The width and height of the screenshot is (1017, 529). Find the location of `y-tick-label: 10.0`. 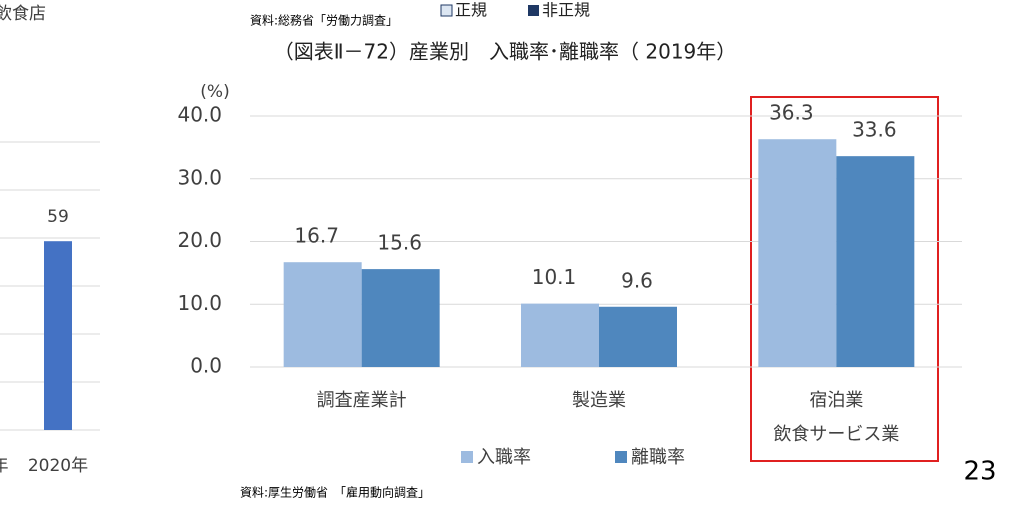

y-tick-label: 10.0 is located at coordinates (199, 303).